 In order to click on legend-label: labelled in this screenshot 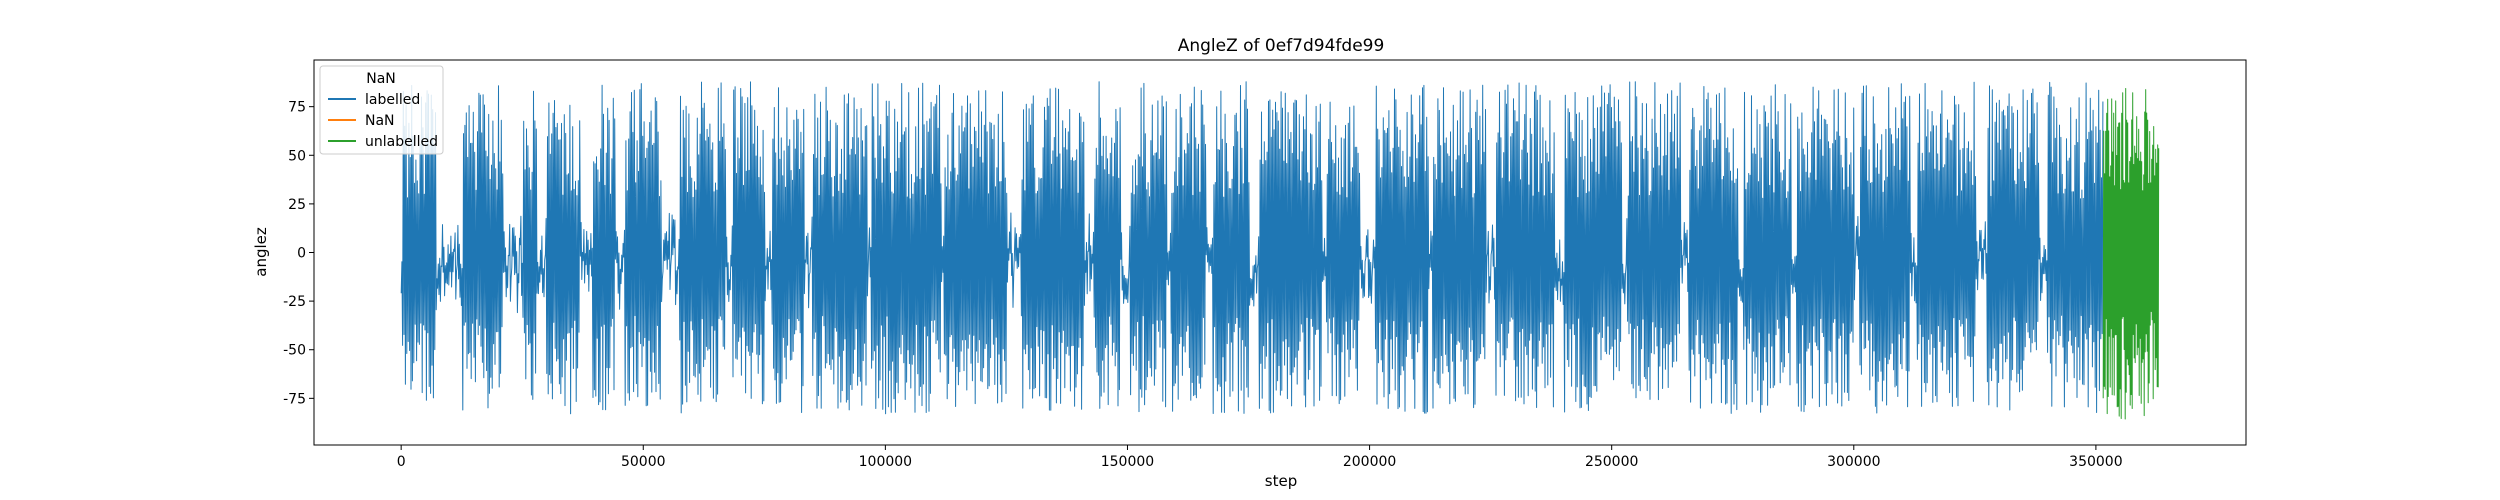, I will do `click(392, 100)`.